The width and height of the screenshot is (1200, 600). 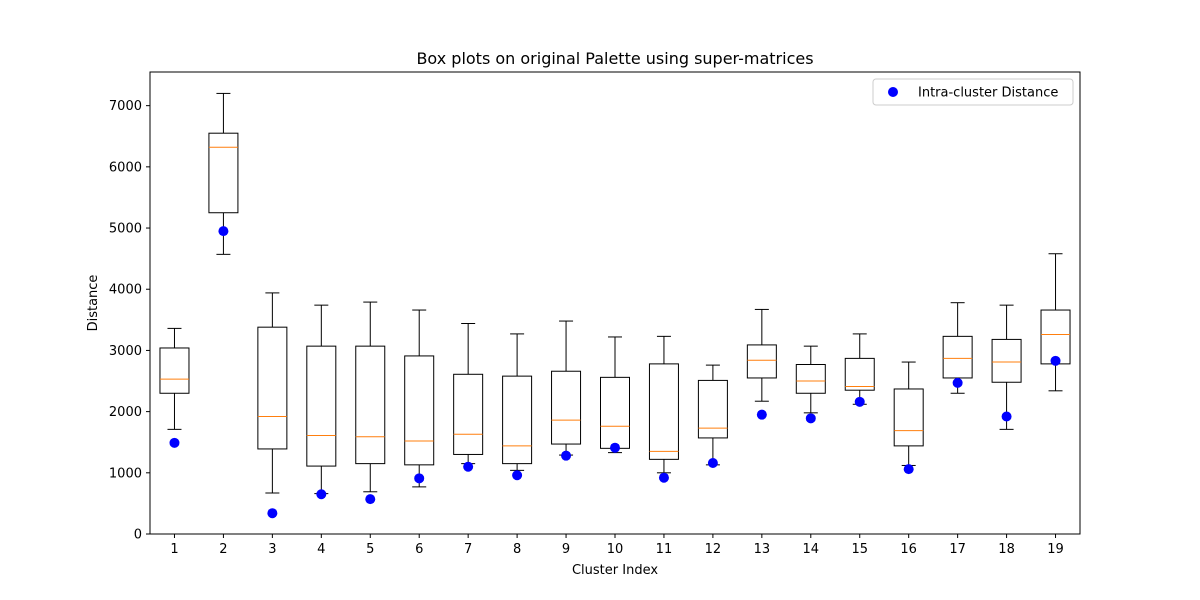 What do you see at coordinates (370, 549) in the screenshot?
I see `x-tick-label-5: 5` at bounding box center [370, 549].